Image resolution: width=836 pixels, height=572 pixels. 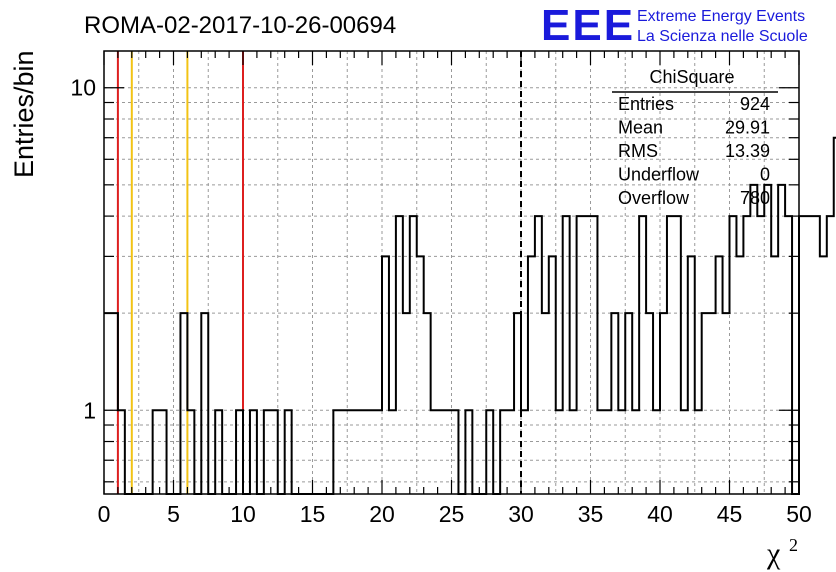 I want to click on x-axis-label-superscript: 2, so click(x=793, y=545).